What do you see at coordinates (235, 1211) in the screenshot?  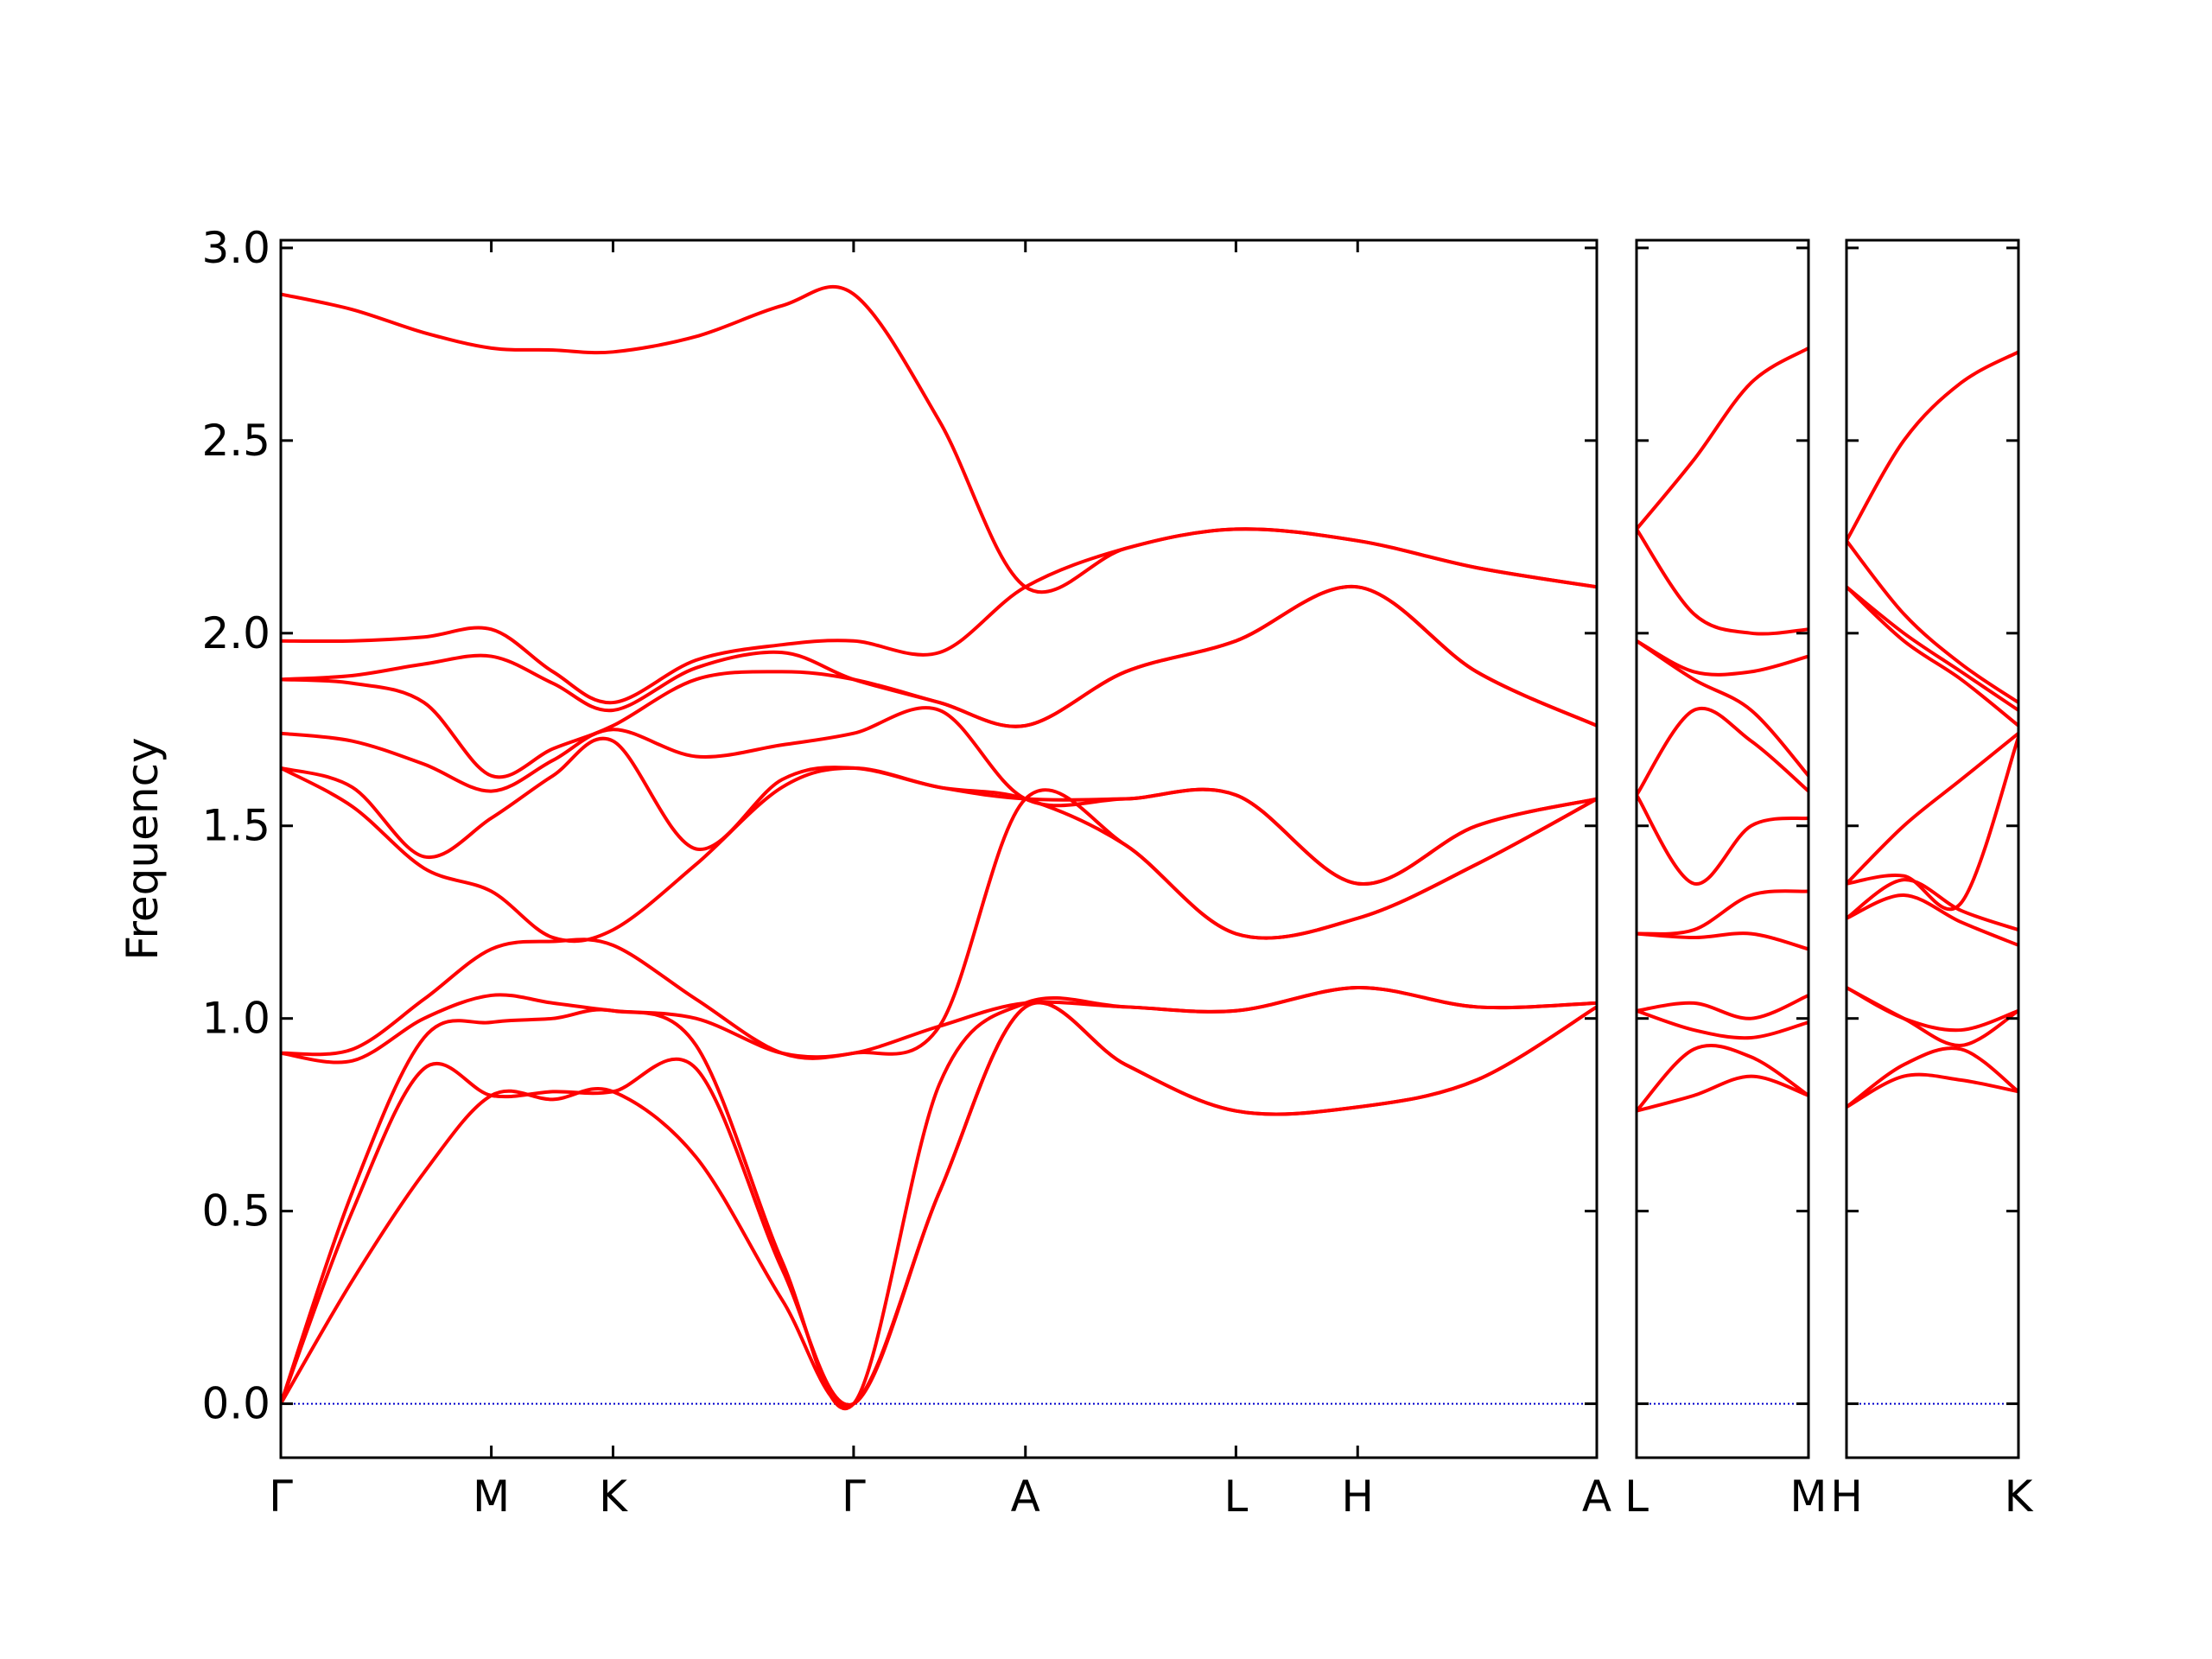 I see `y-tick-label: 0.5` at bounding box center [235, 1211].